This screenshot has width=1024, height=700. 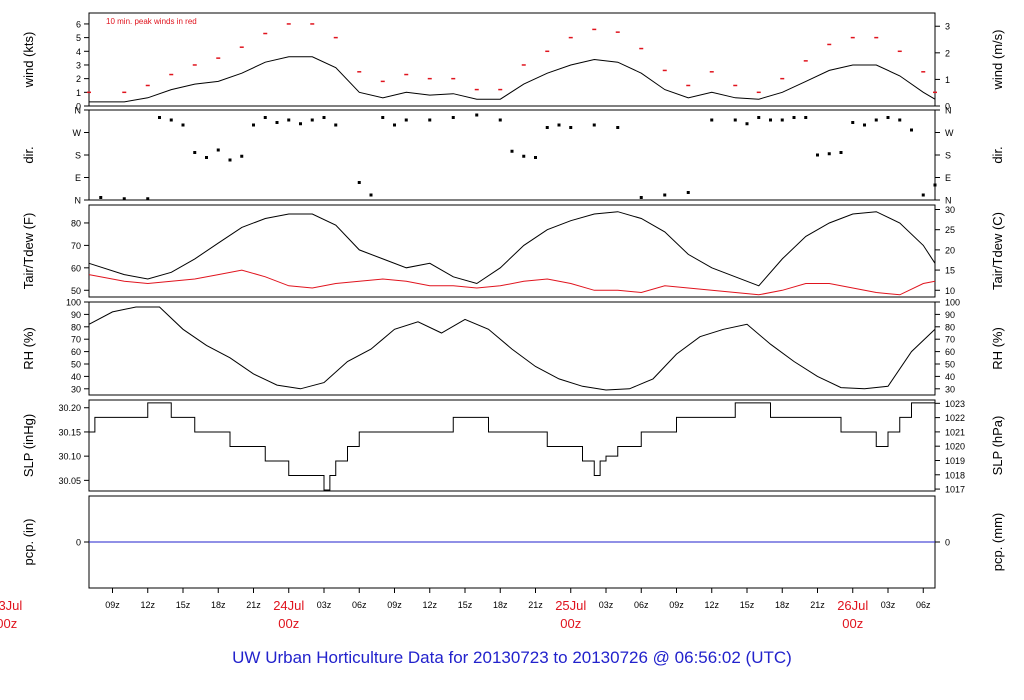 I want to click on time-tick-label: 24Jul, so click(x=288, y=605).